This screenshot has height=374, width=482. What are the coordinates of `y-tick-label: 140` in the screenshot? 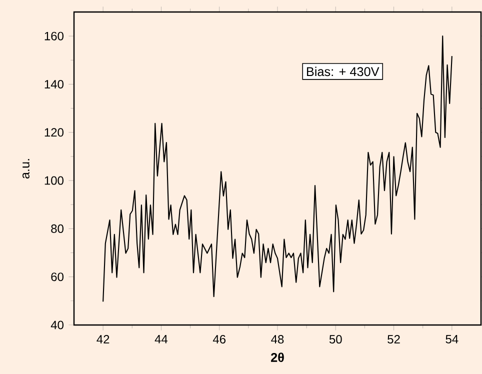 It's located at (54, 84).